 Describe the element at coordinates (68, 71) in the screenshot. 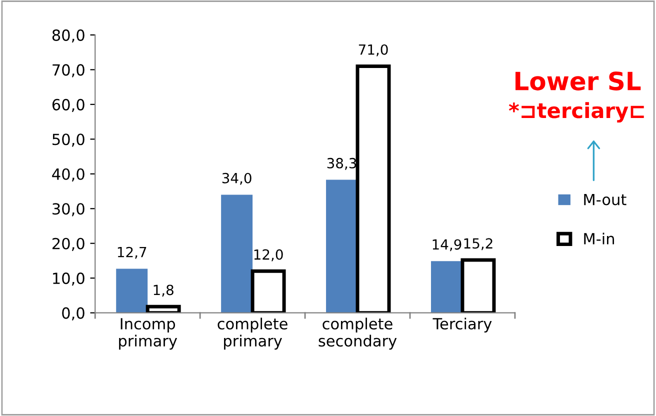

I see `y-tick-label: 70,0` at that location.